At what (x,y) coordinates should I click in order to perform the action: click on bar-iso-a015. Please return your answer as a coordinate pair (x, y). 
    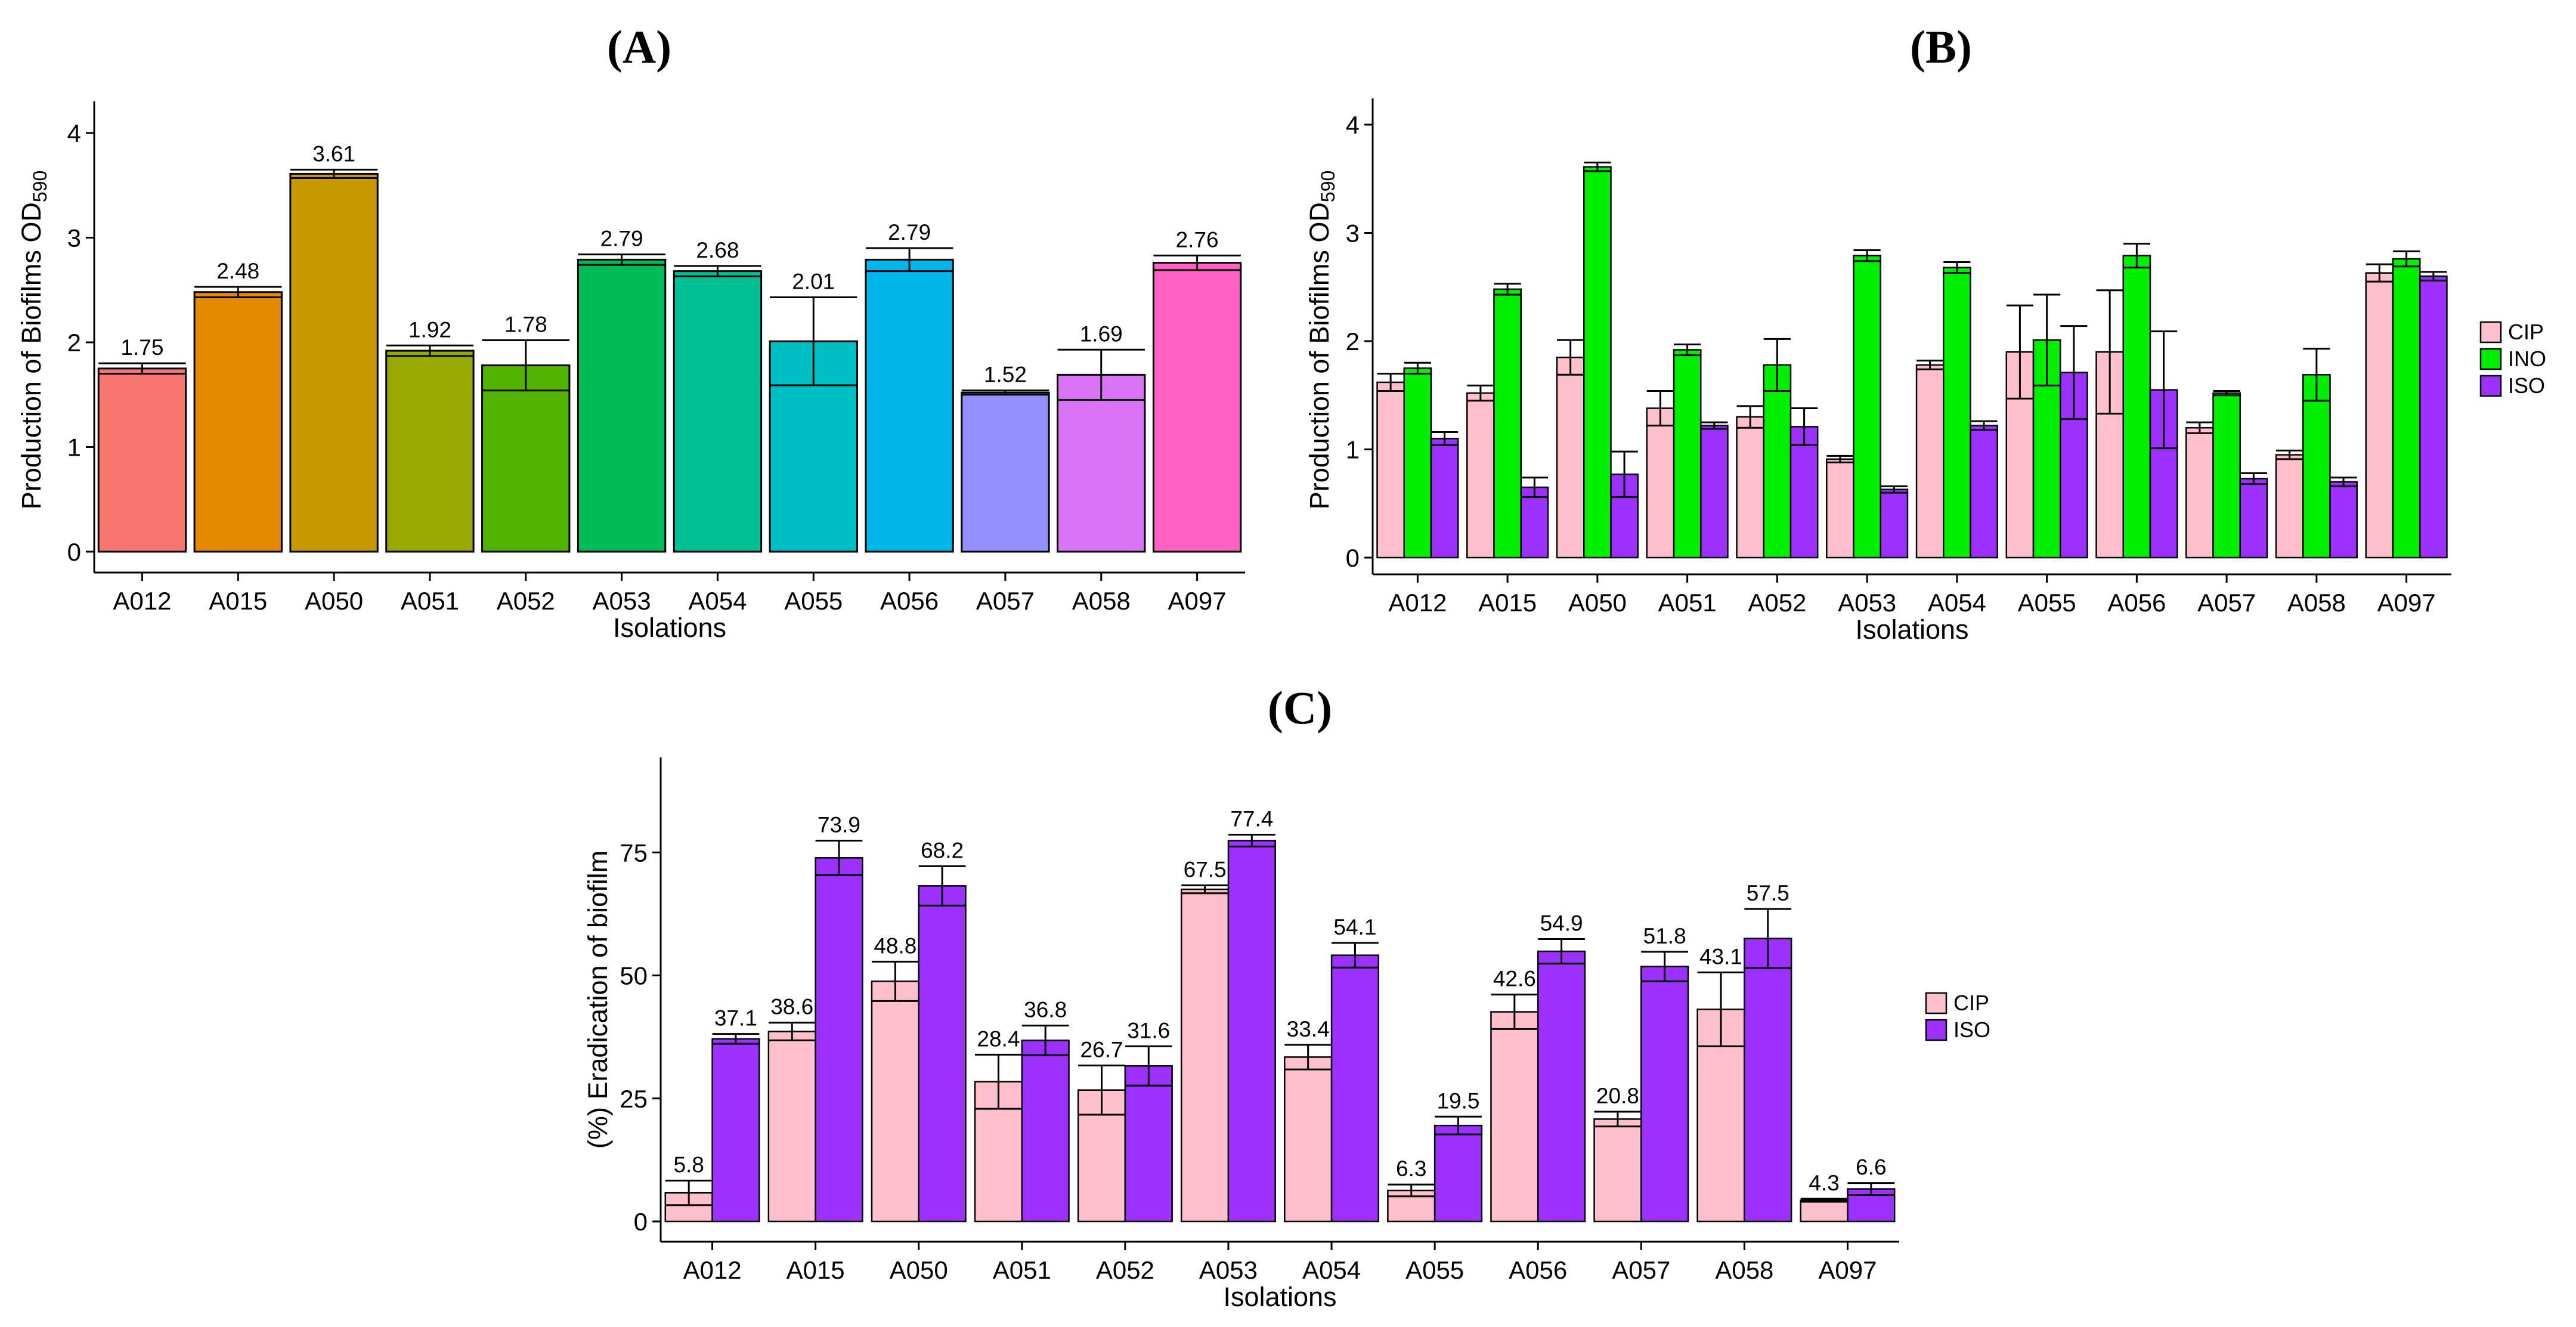
    Looking at the image, I should click on (1535, 522).